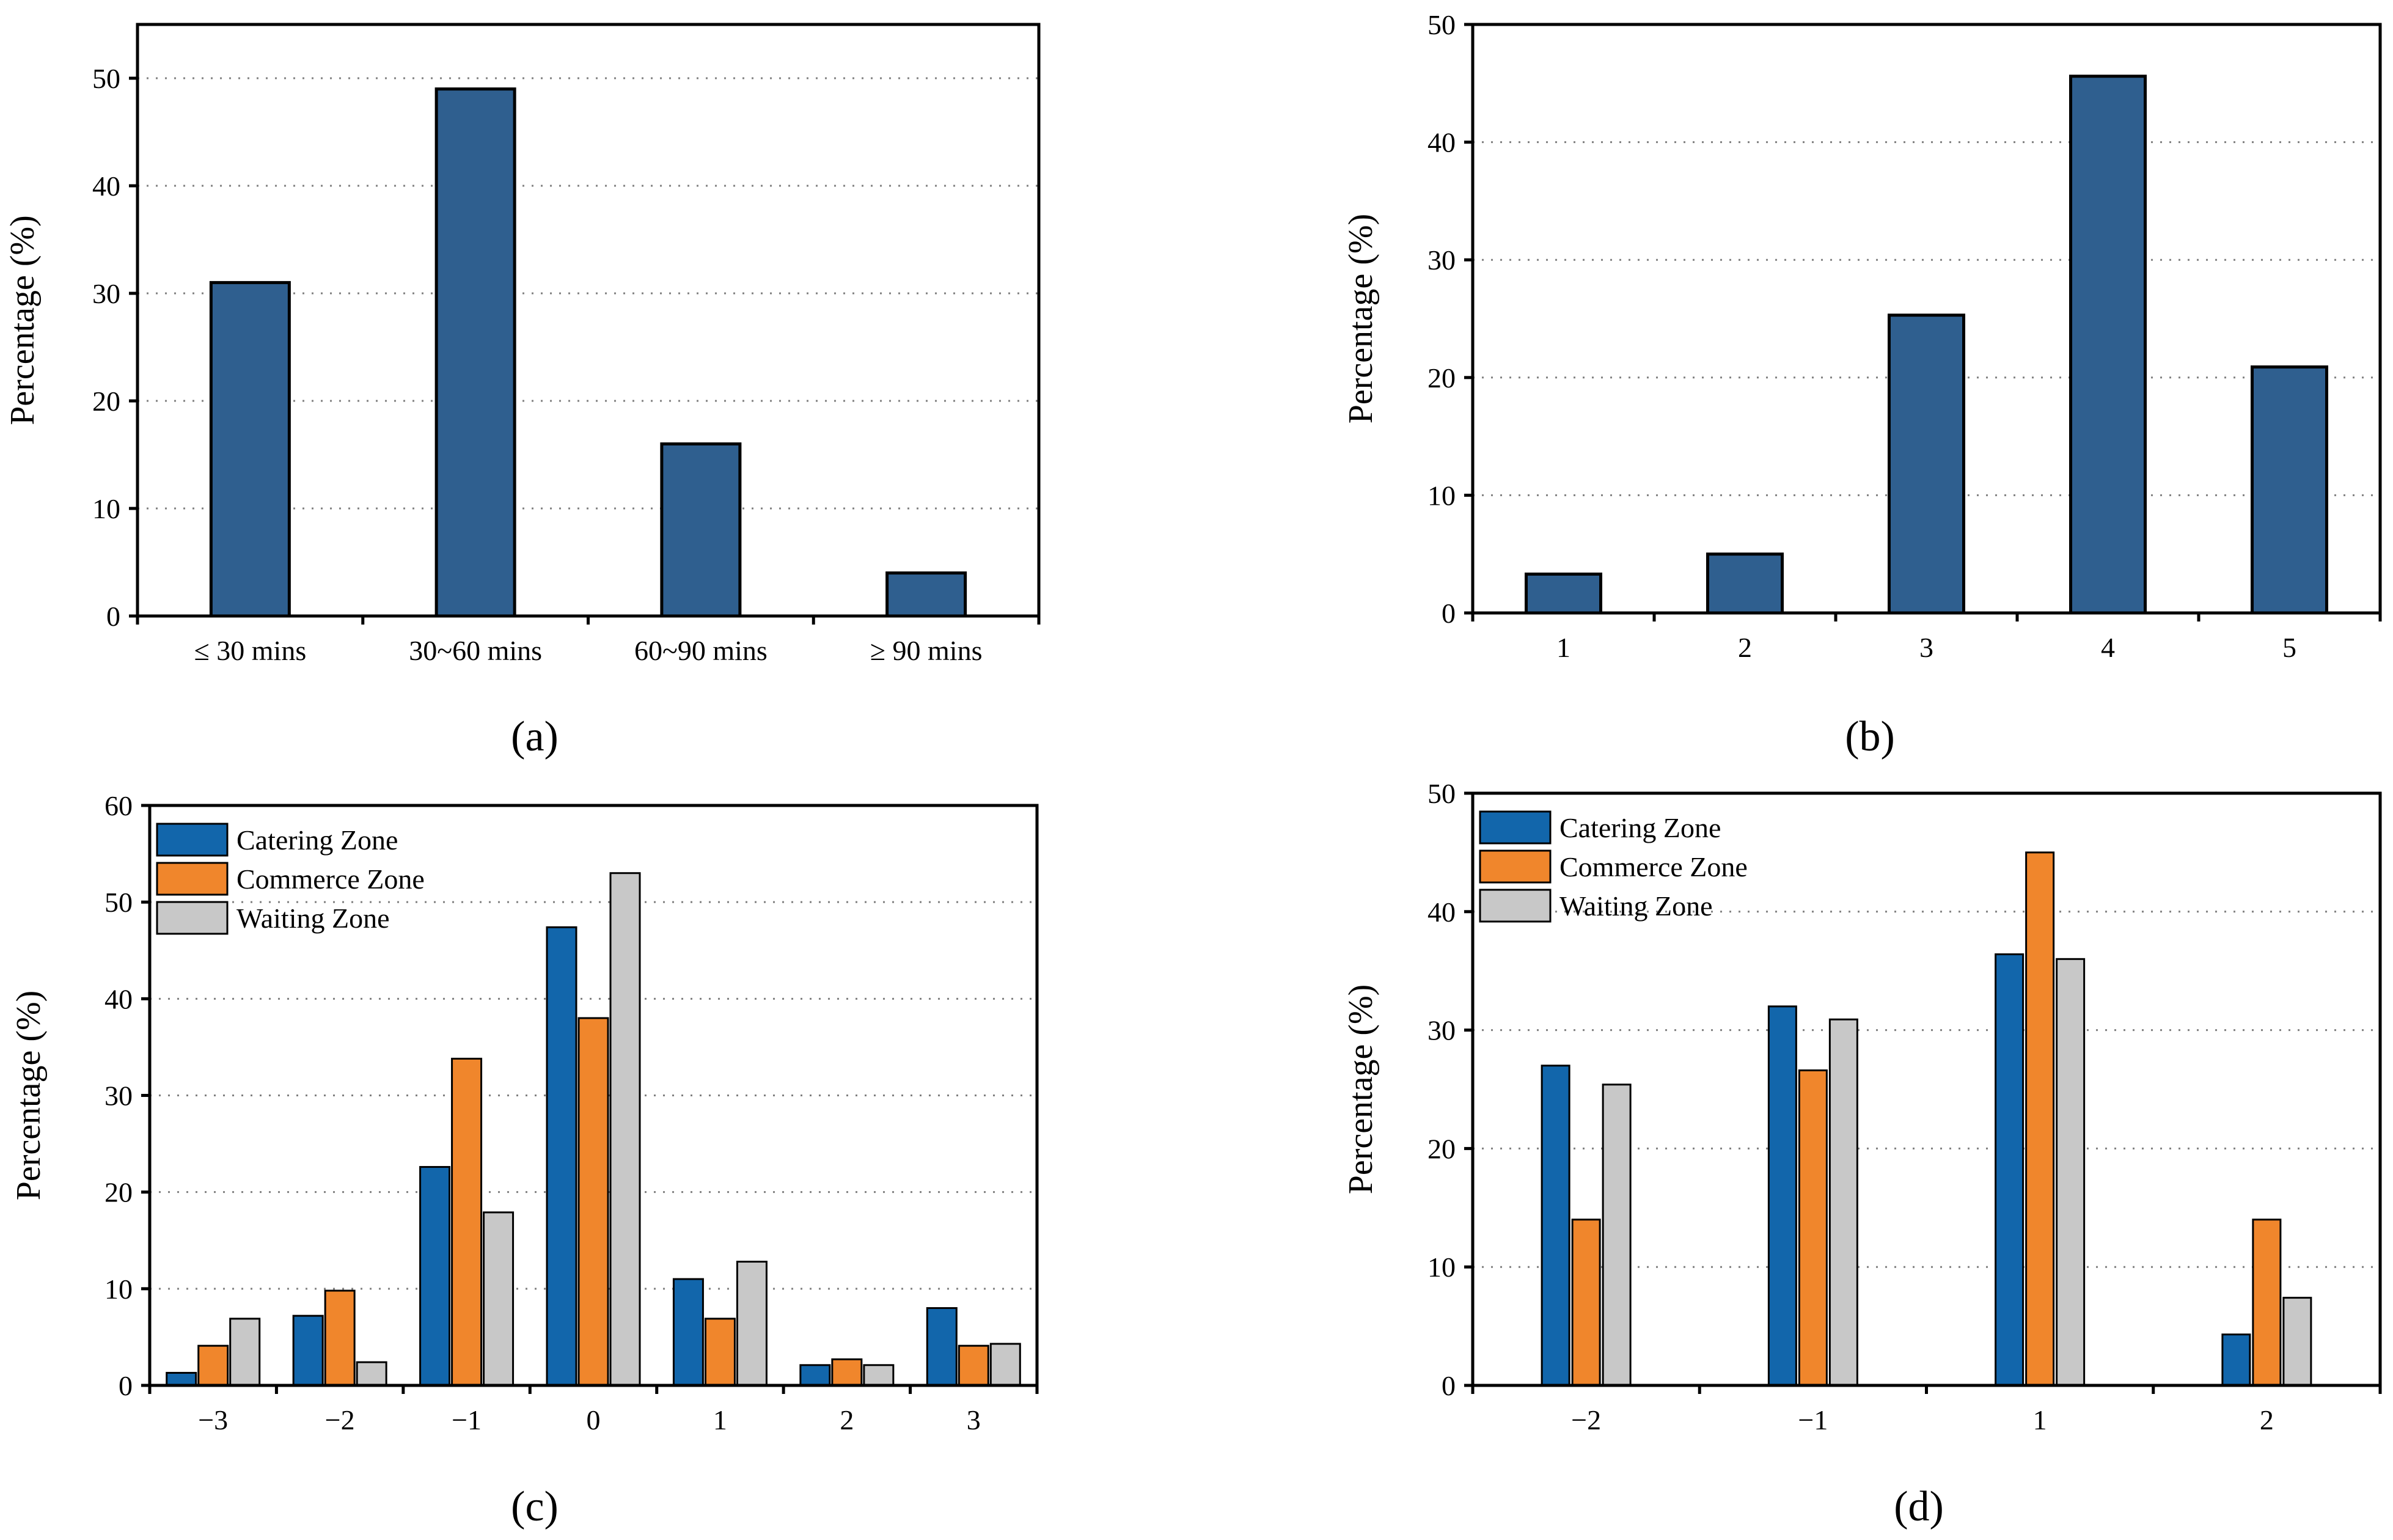 The image size is (2393, 1540). Describe the element at coordinates (1441, 143) in the screenshot. I see `ytick-label-b-4: 40` at that location.